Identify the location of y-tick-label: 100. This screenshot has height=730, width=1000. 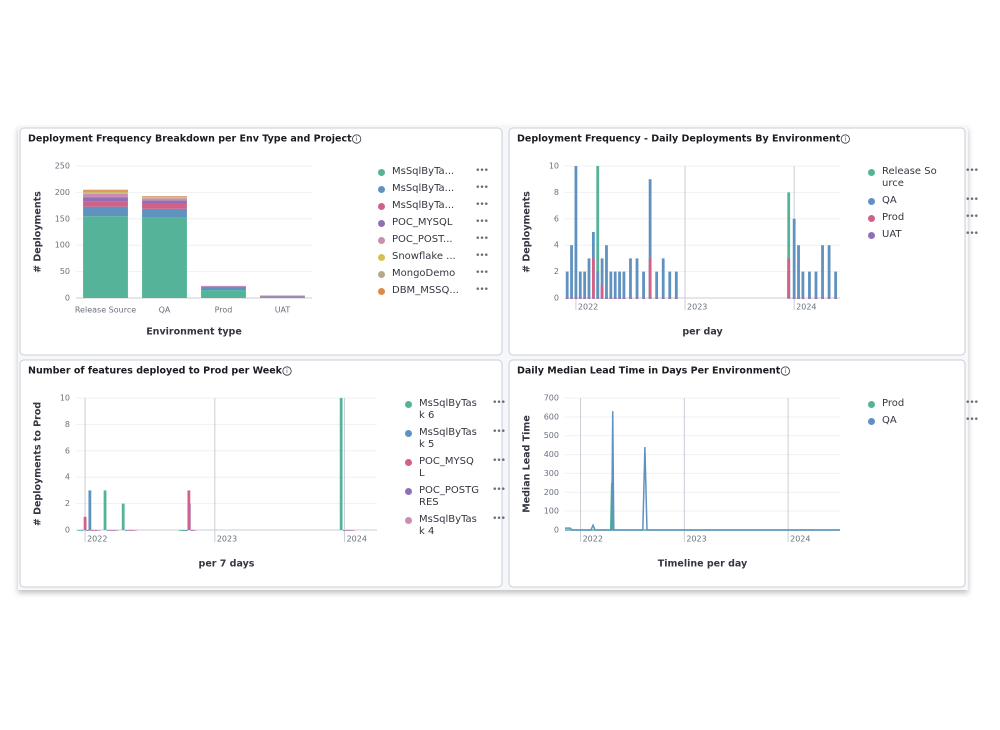
(551, 511).